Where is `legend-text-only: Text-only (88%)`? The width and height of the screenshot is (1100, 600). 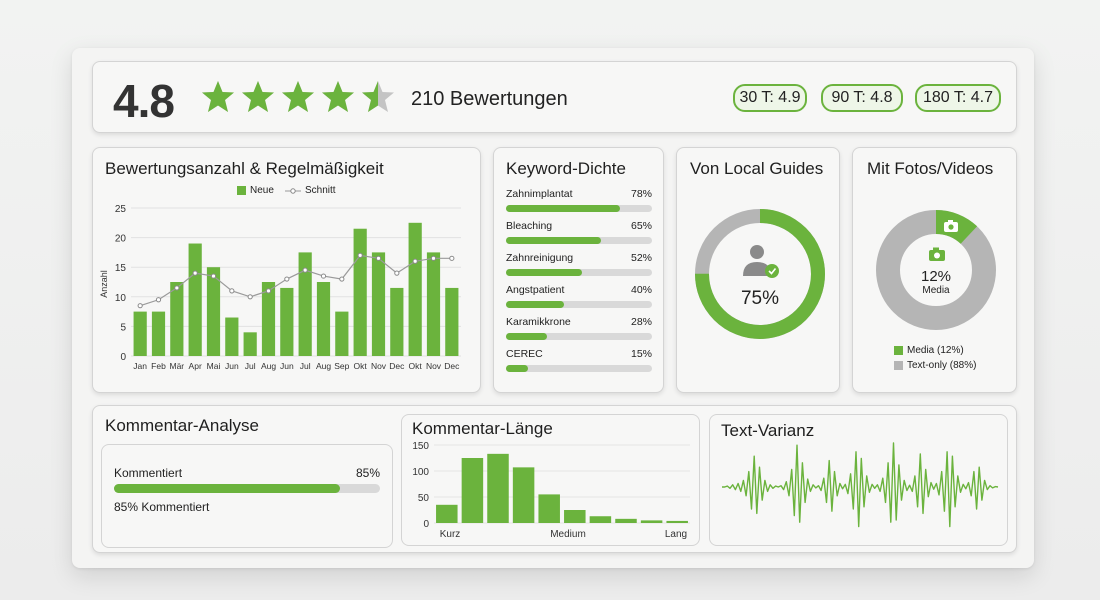
legend-text-only: Text-only (88%) is located at coordinates (935, 365).